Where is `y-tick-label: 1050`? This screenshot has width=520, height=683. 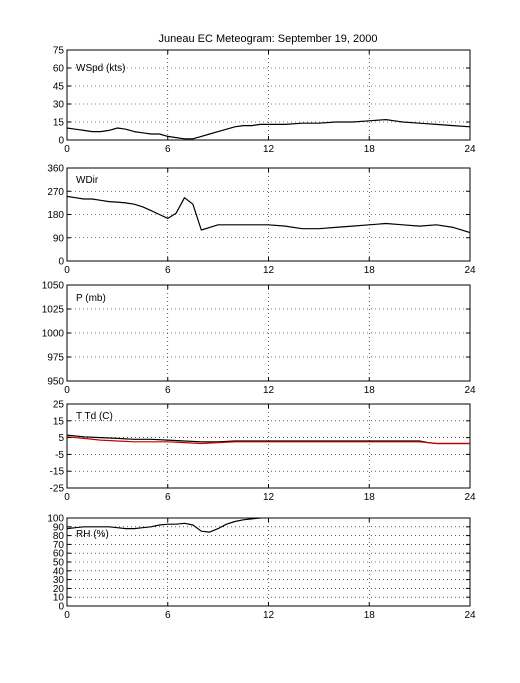
y-tick-label: 1050 is located at coordinates (53, 286).